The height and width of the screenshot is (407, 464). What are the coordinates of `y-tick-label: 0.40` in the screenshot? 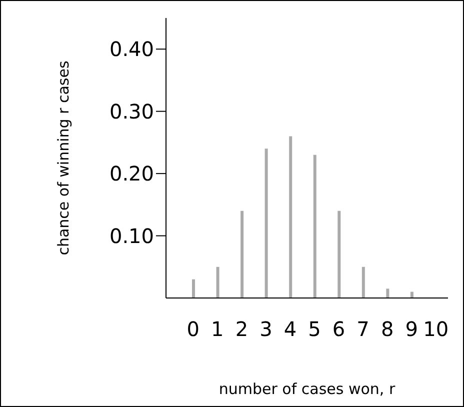 It's located at (131, 49).